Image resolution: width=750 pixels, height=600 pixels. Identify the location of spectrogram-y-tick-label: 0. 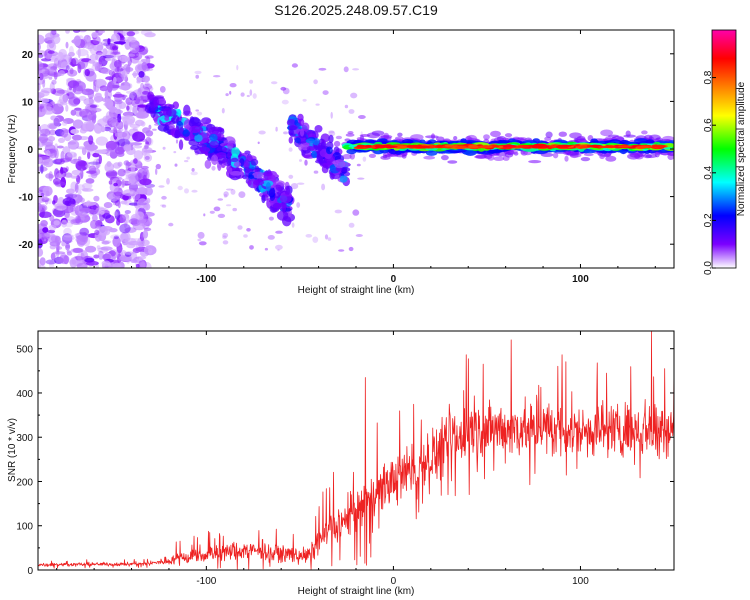
(30, 150).